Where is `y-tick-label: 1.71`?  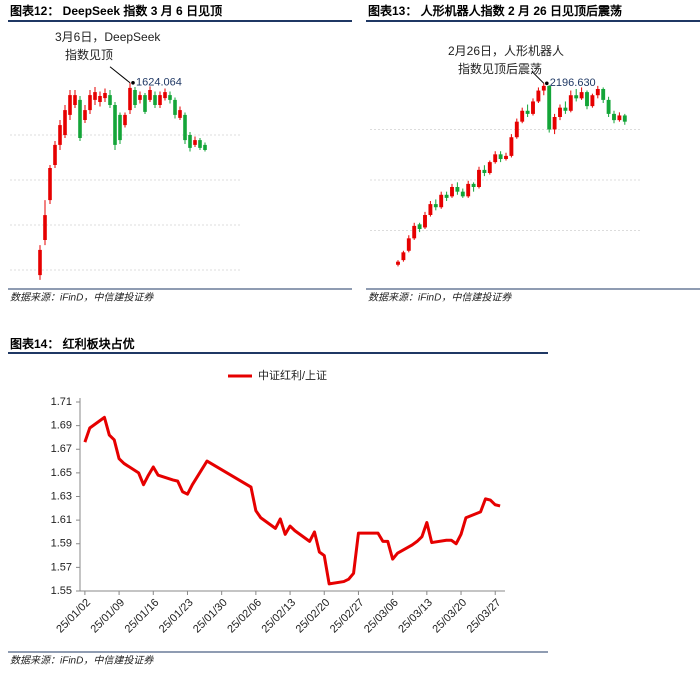
y-tick-label: 1.71 is located at coordinates (61, 402).